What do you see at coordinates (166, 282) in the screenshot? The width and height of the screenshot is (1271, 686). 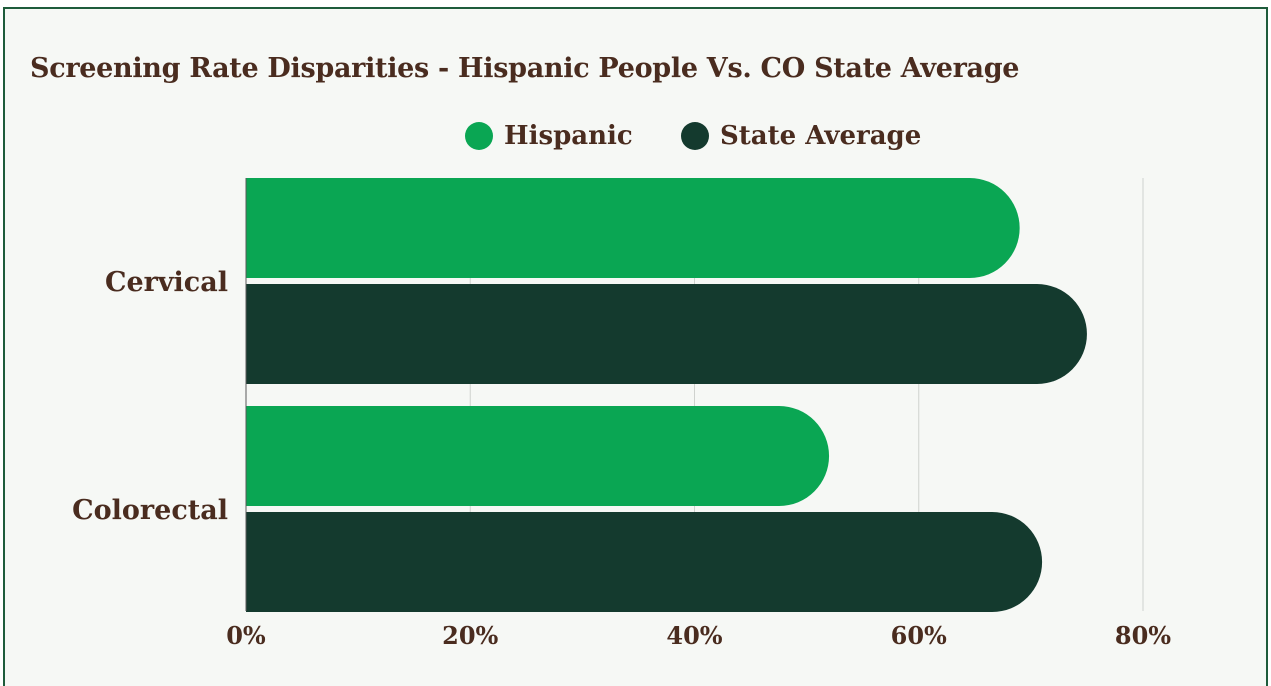 I see `category-label-cervical: Cervical` at bounding box center [166, 282].